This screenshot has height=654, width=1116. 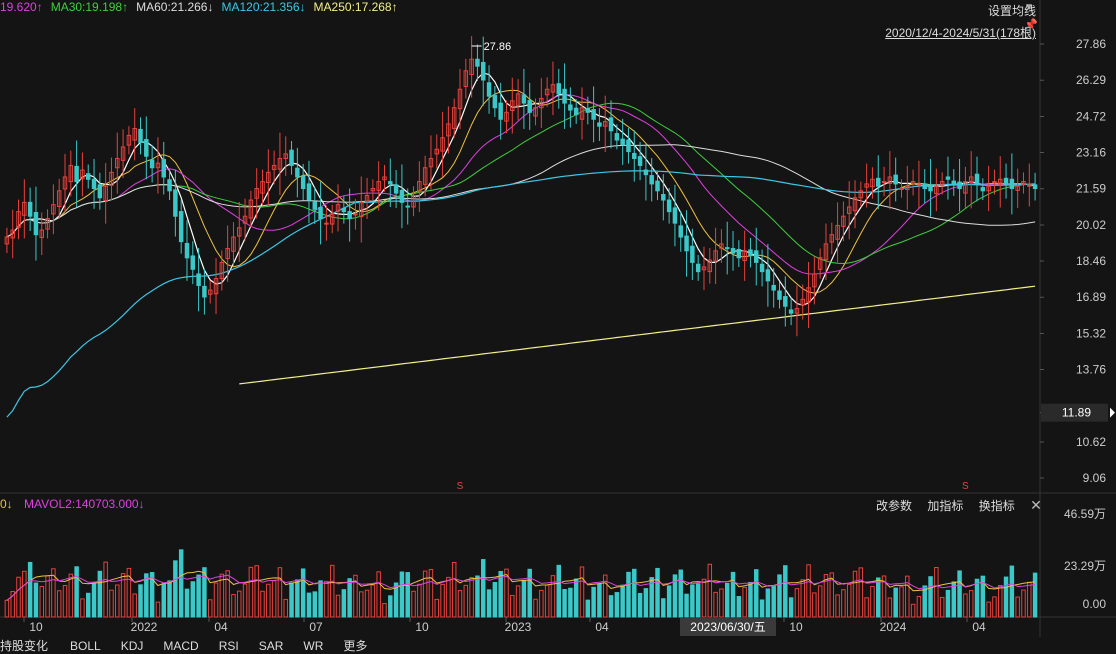 What do you see at coordinates (1029, 7) in the screenshot?
I see `chevron-down-icon: ▼` at bounding box center [1029, 7].